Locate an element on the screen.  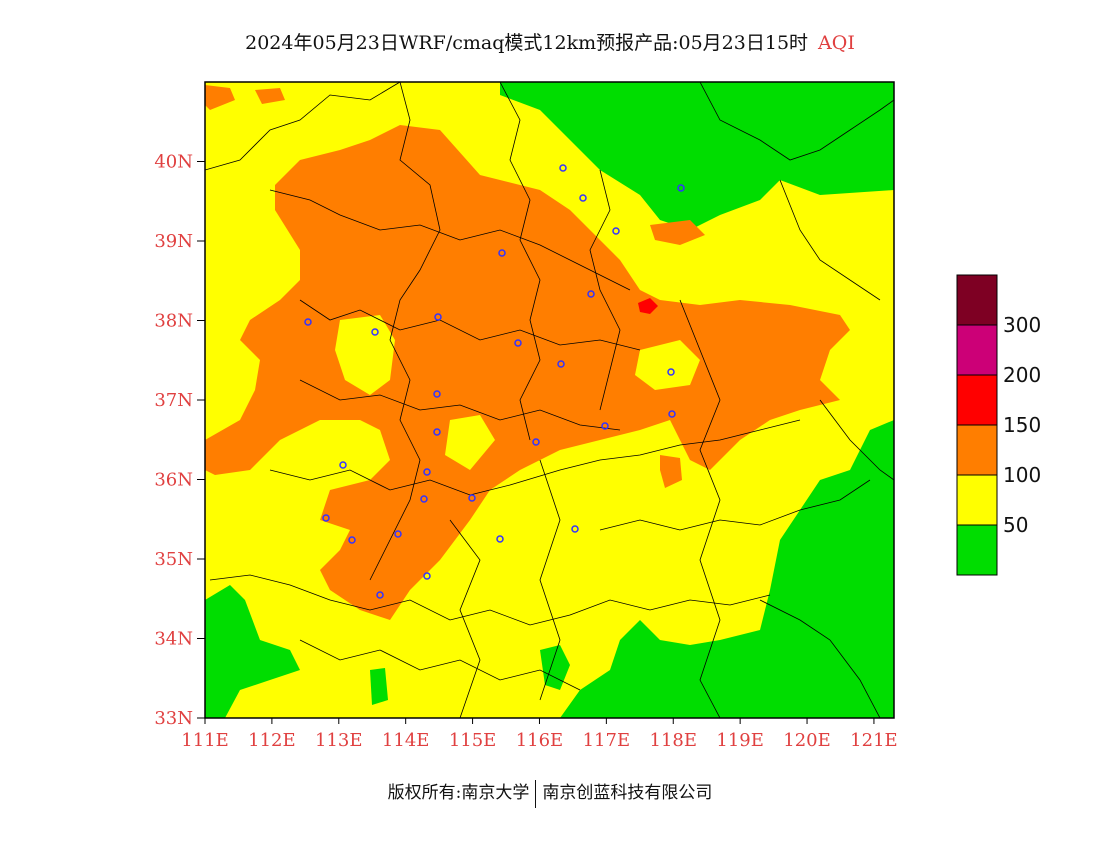
title-variable: AQI is located at coordinates (836, 43).